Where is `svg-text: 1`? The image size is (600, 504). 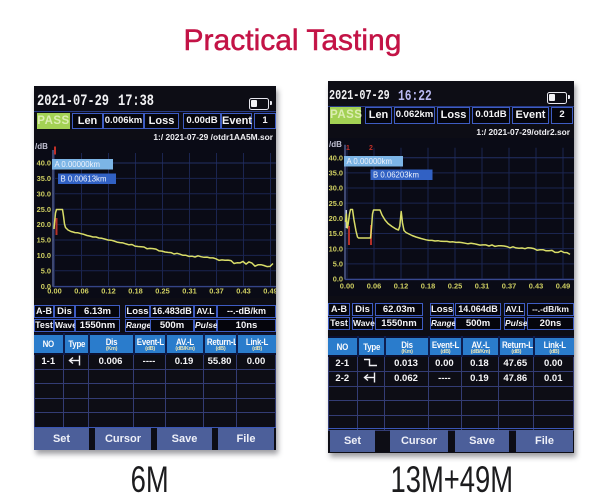 svg-text: 1 is located at coordinates (348, 148).